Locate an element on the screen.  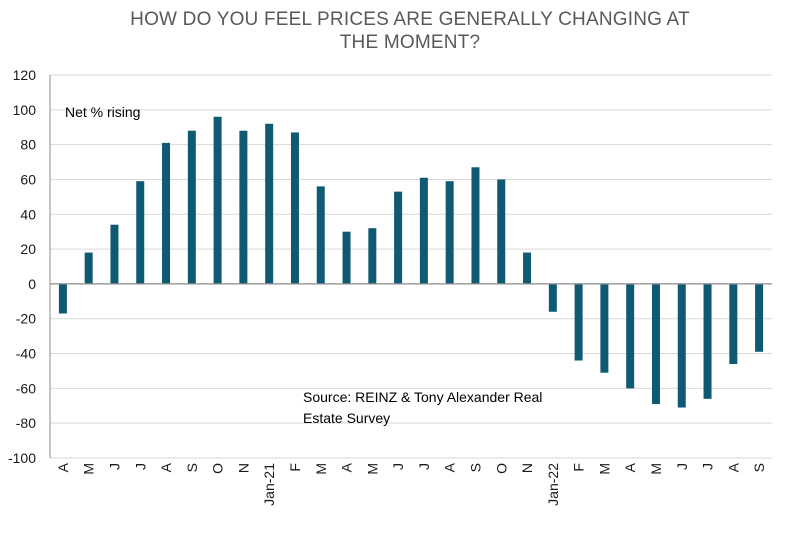
y-tick-label: 80 is located at coordinates (28, 145).